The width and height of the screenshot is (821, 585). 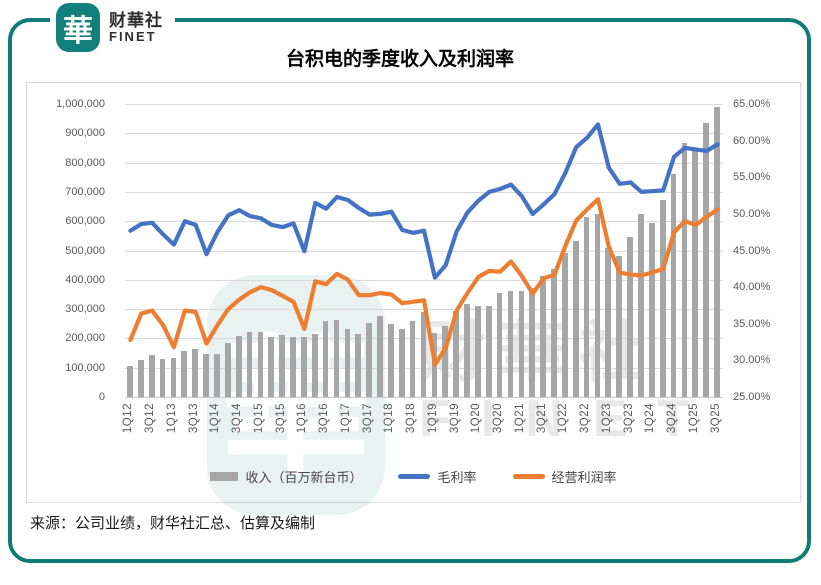 I want to click on operating-margin-swatch-icon, so click(x=528, y=476).